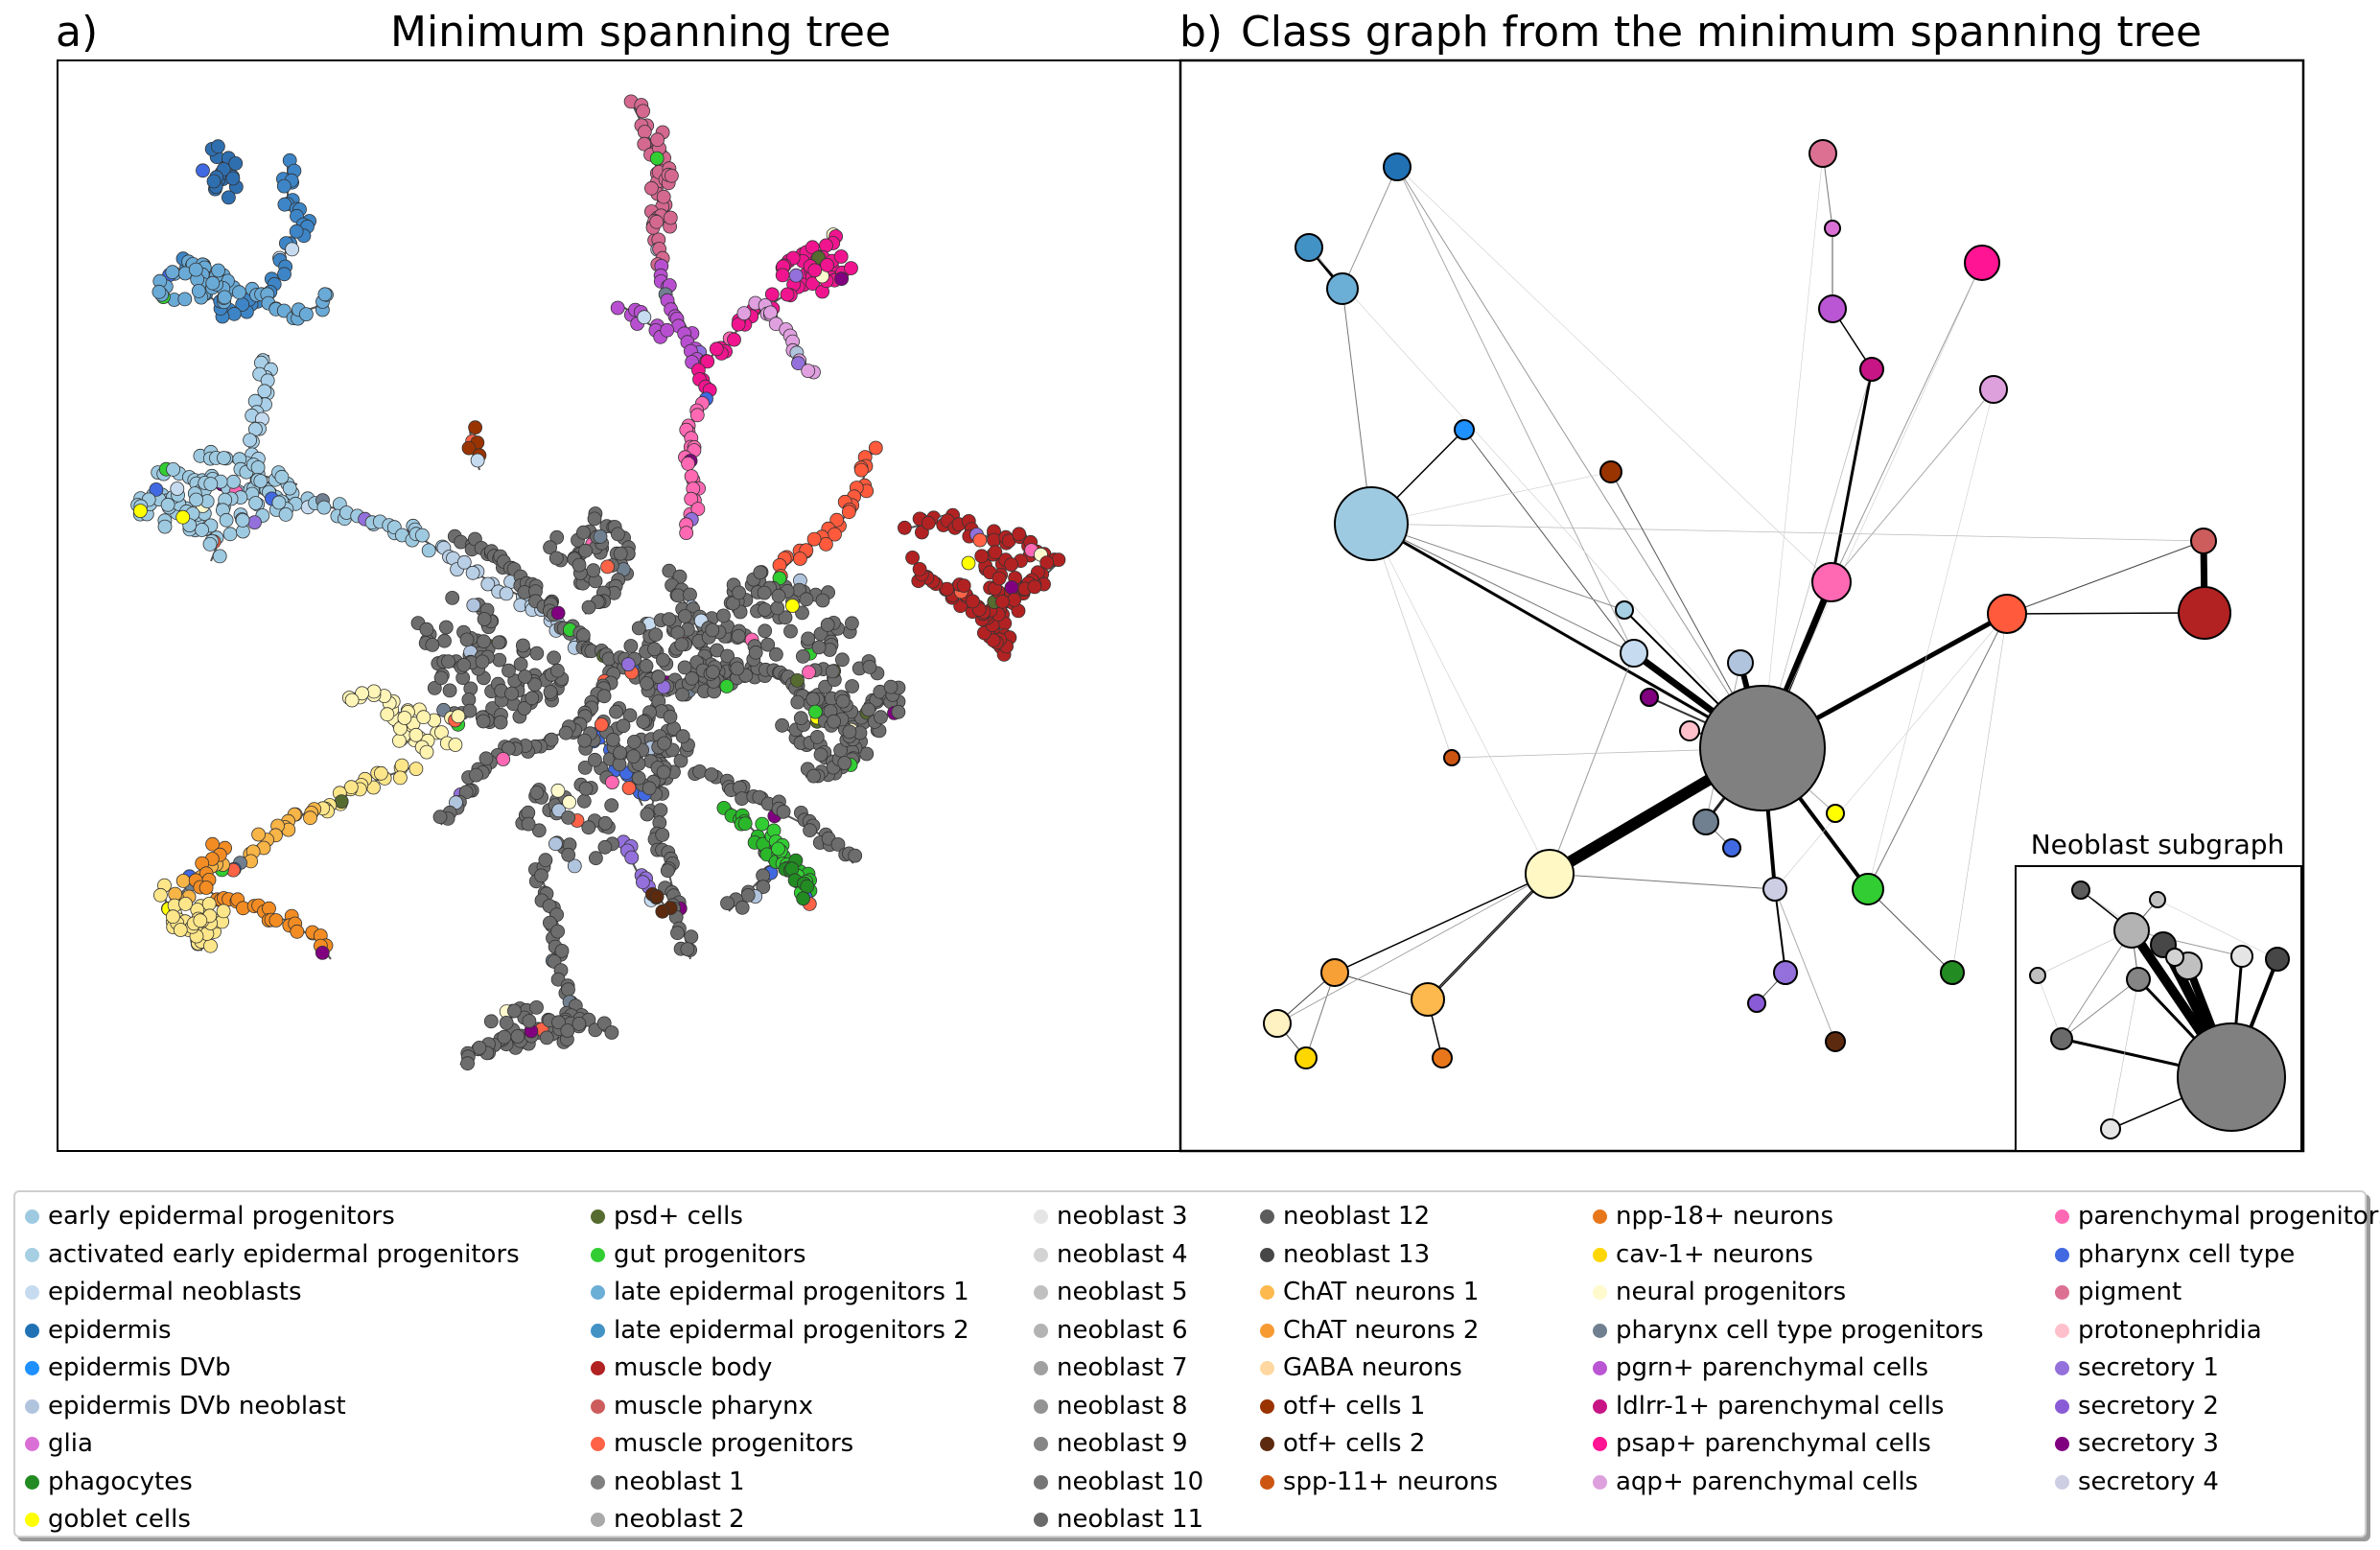 The image size is (2380, 1550). What do you see at coordinates (679, 1519) in the screenshot?
I see `legend-label: neoblast 2` at bounding box center [679, 1519].